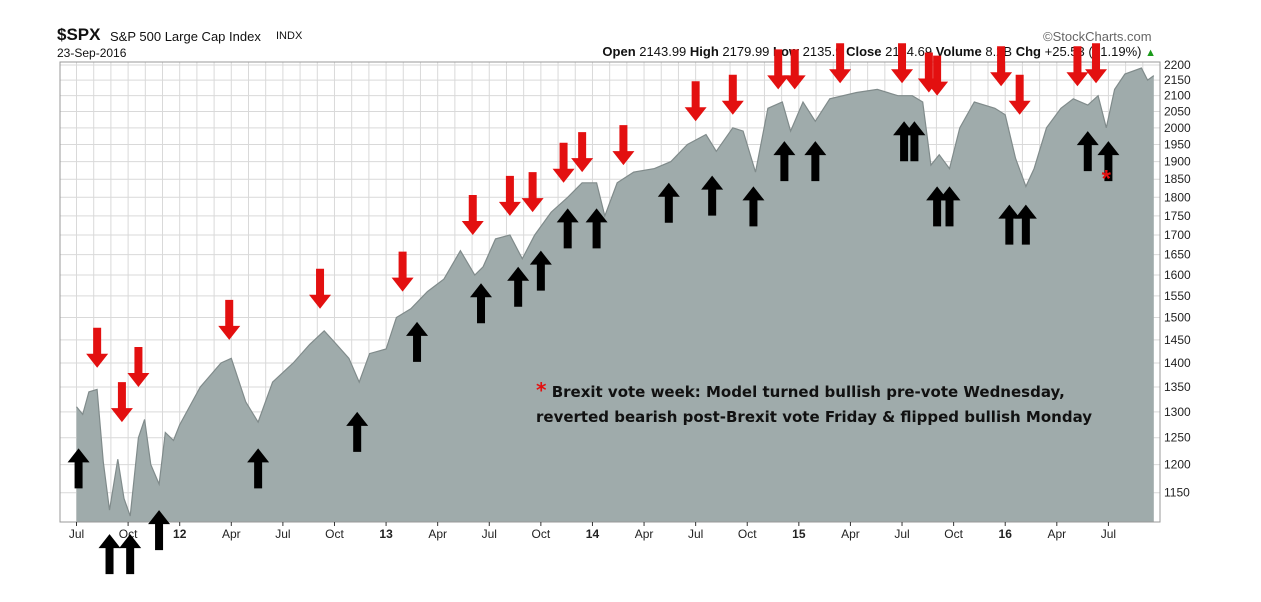 The height and width of the screenshot is (602, 1261). I want to click on y-tick-label: 2100, so click(1177, 96).